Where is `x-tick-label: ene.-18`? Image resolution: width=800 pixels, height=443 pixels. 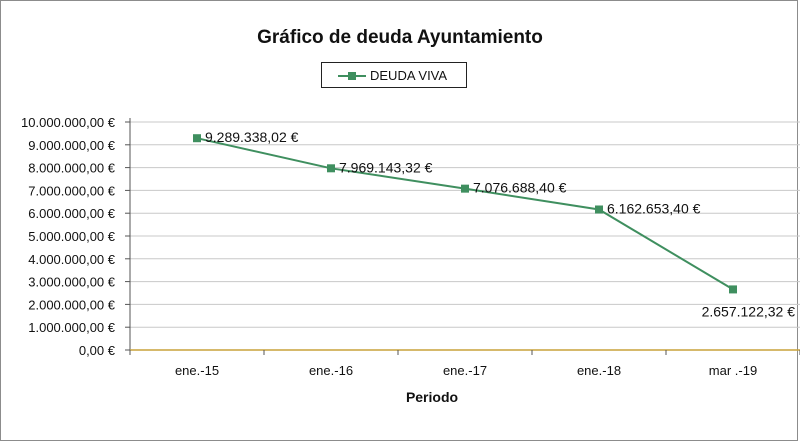
x-tick-label: ene.-18 is located at coordinates (599, 370).